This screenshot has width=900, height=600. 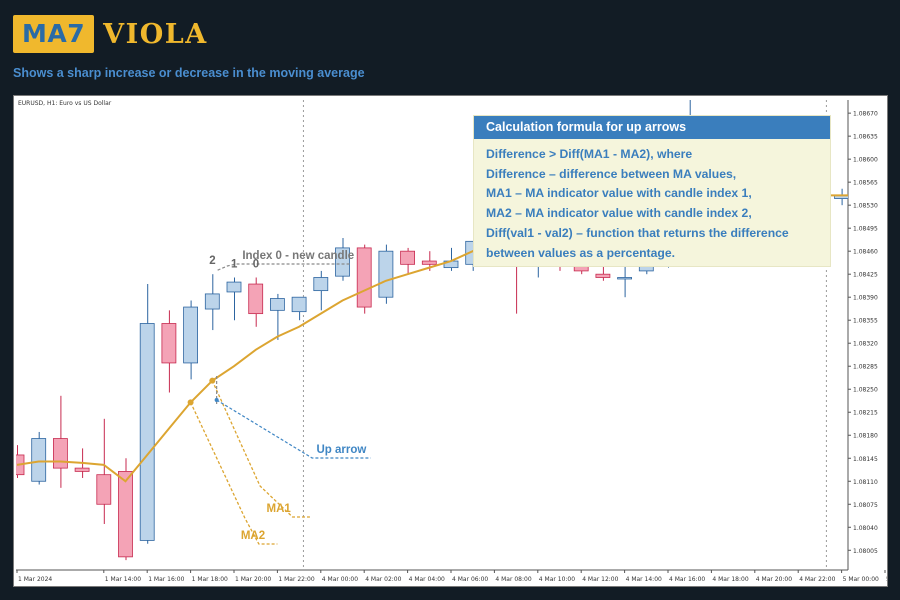 What do you see at coordinates (166, 579) in the screenshot?
I see `time-tick-label: 1 Mar 16:00` at bounding box center [166, 579].